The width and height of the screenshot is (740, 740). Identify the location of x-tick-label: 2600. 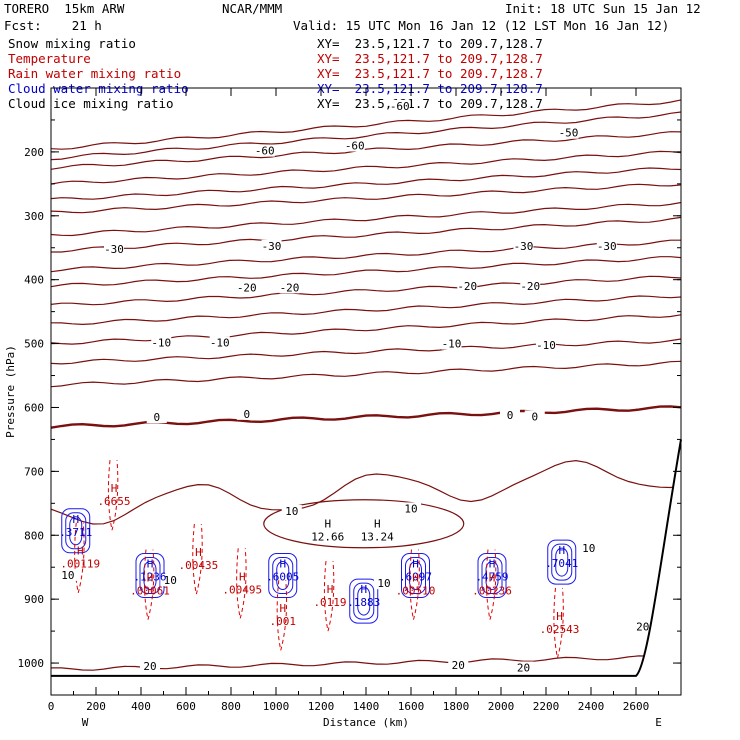
(636, 706).